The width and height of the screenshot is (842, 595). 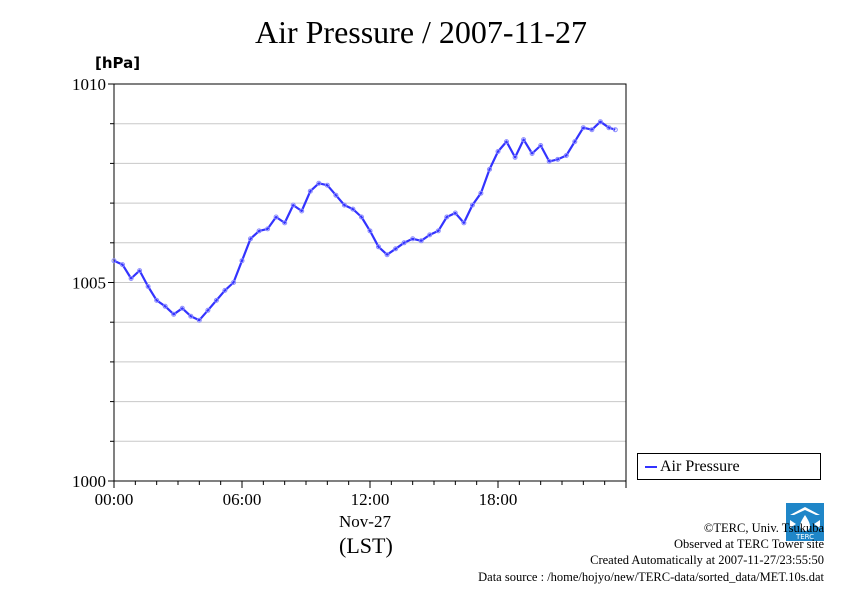 I want to click on x-tick-label: 06:00, so click(x=242, y=499).